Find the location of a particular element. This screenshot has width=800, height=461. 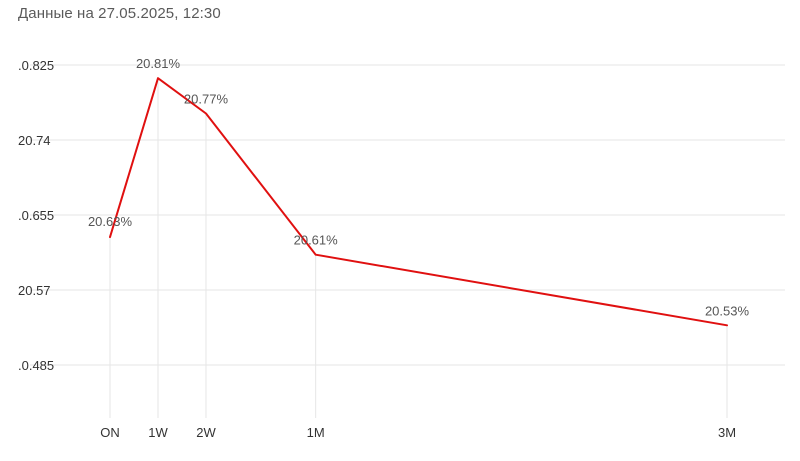

y-axis-ticks: .0.825 20.74 .0.655 20.57 .0.485 is located at coordinates (36, 215).